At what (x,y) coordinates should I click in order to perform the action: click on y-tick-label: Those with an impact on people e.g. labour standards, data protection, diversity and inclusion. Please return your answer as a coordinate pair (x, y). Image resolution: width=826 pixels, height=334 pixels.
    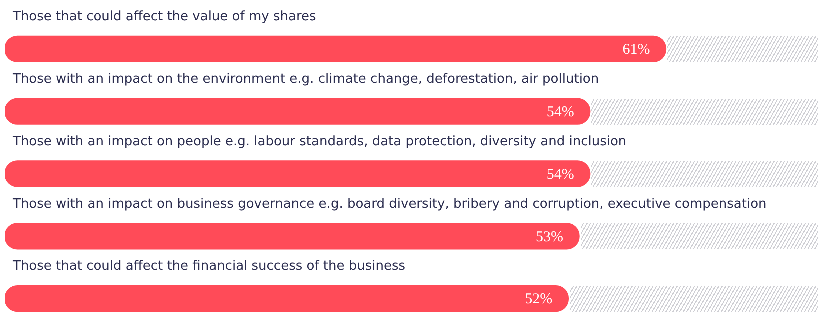
    Looking at the image, I should click on (319, 142).